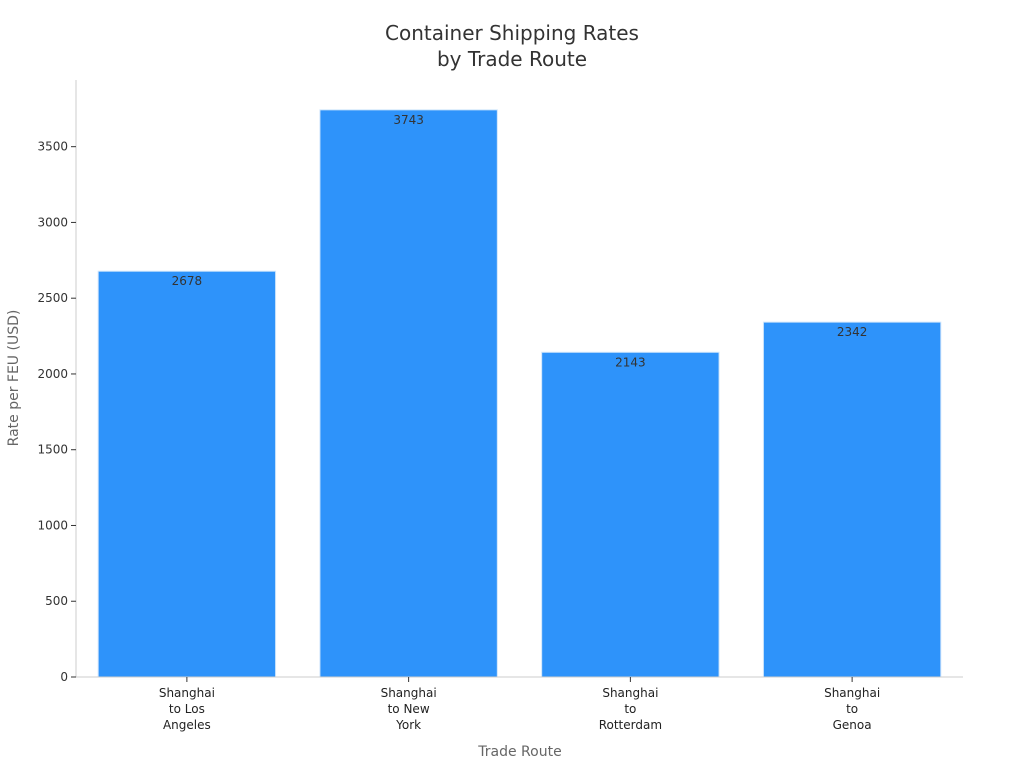 The image size is (1024, 768). What do you see at coordinates (52, 298) in the screenshot?
I see `y-tick-label: 2500` at bounding box center [52, 298].